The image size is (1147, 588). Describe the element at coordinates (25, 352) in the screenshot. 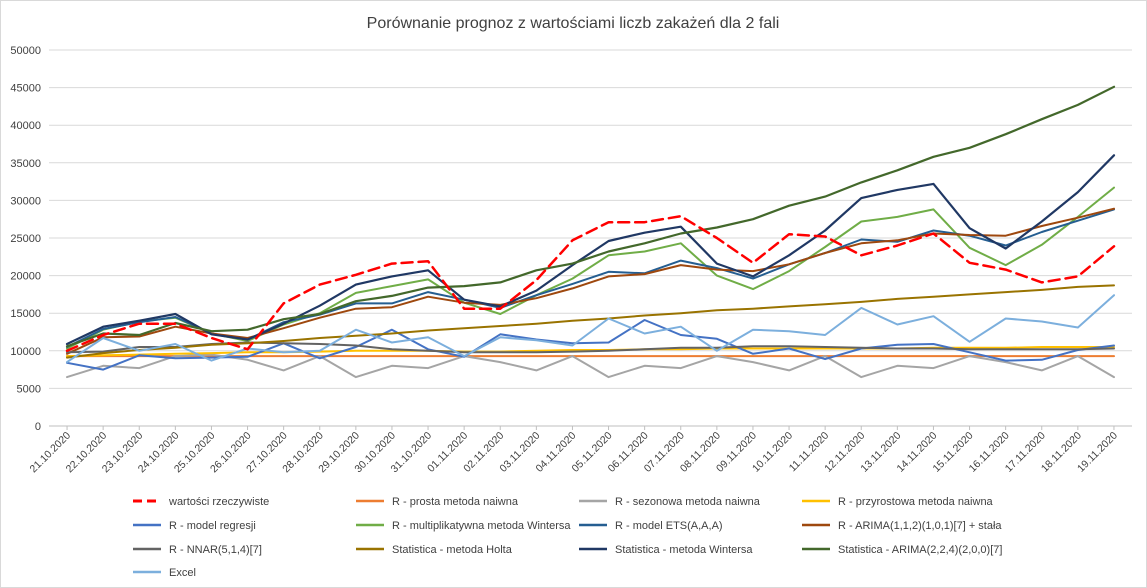

I see `y-tick-label: 10000` at that location.